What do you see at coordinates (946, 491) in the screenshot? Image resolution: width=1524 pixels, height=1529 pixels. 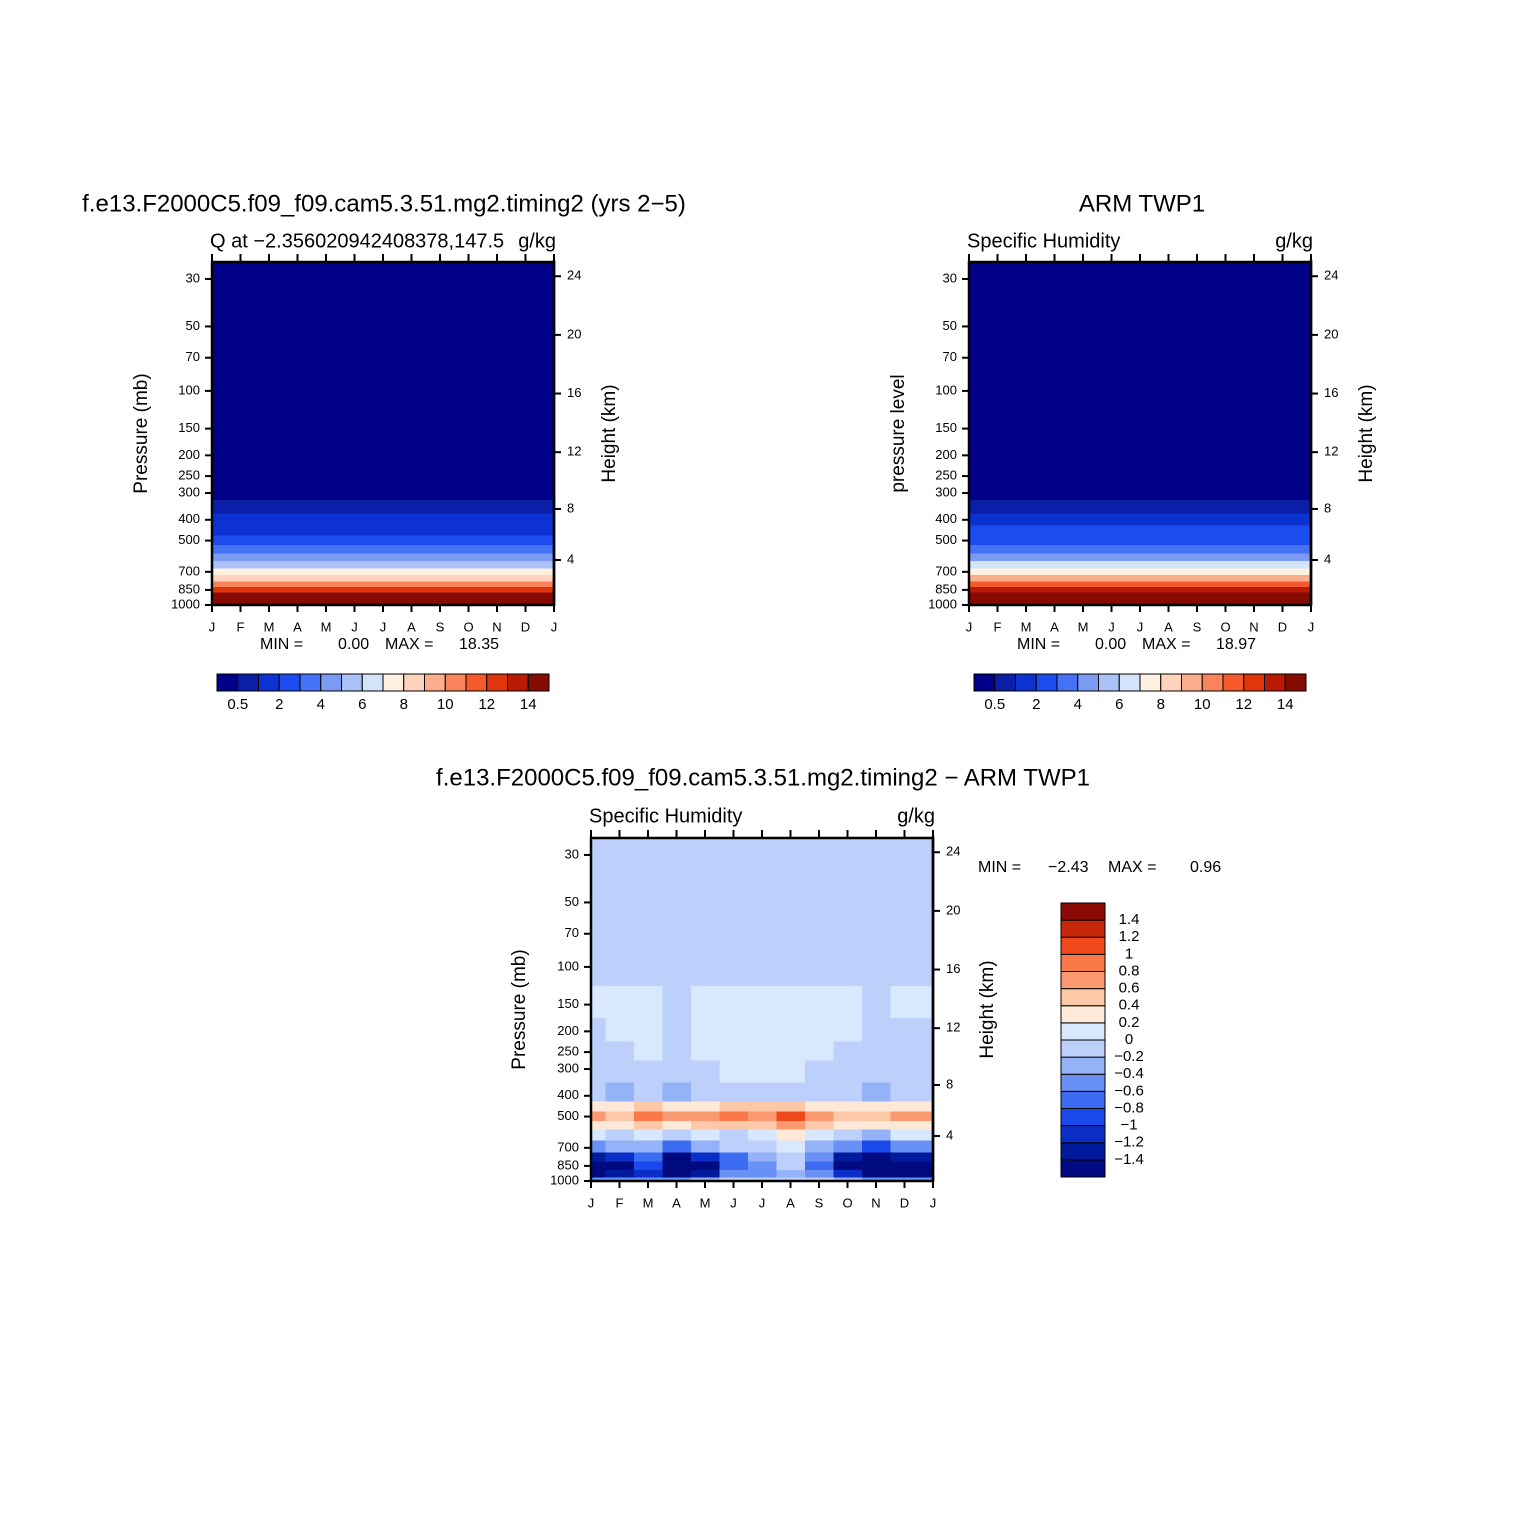 I see `y-tick-label: 300` at bounding box center [946, 491].